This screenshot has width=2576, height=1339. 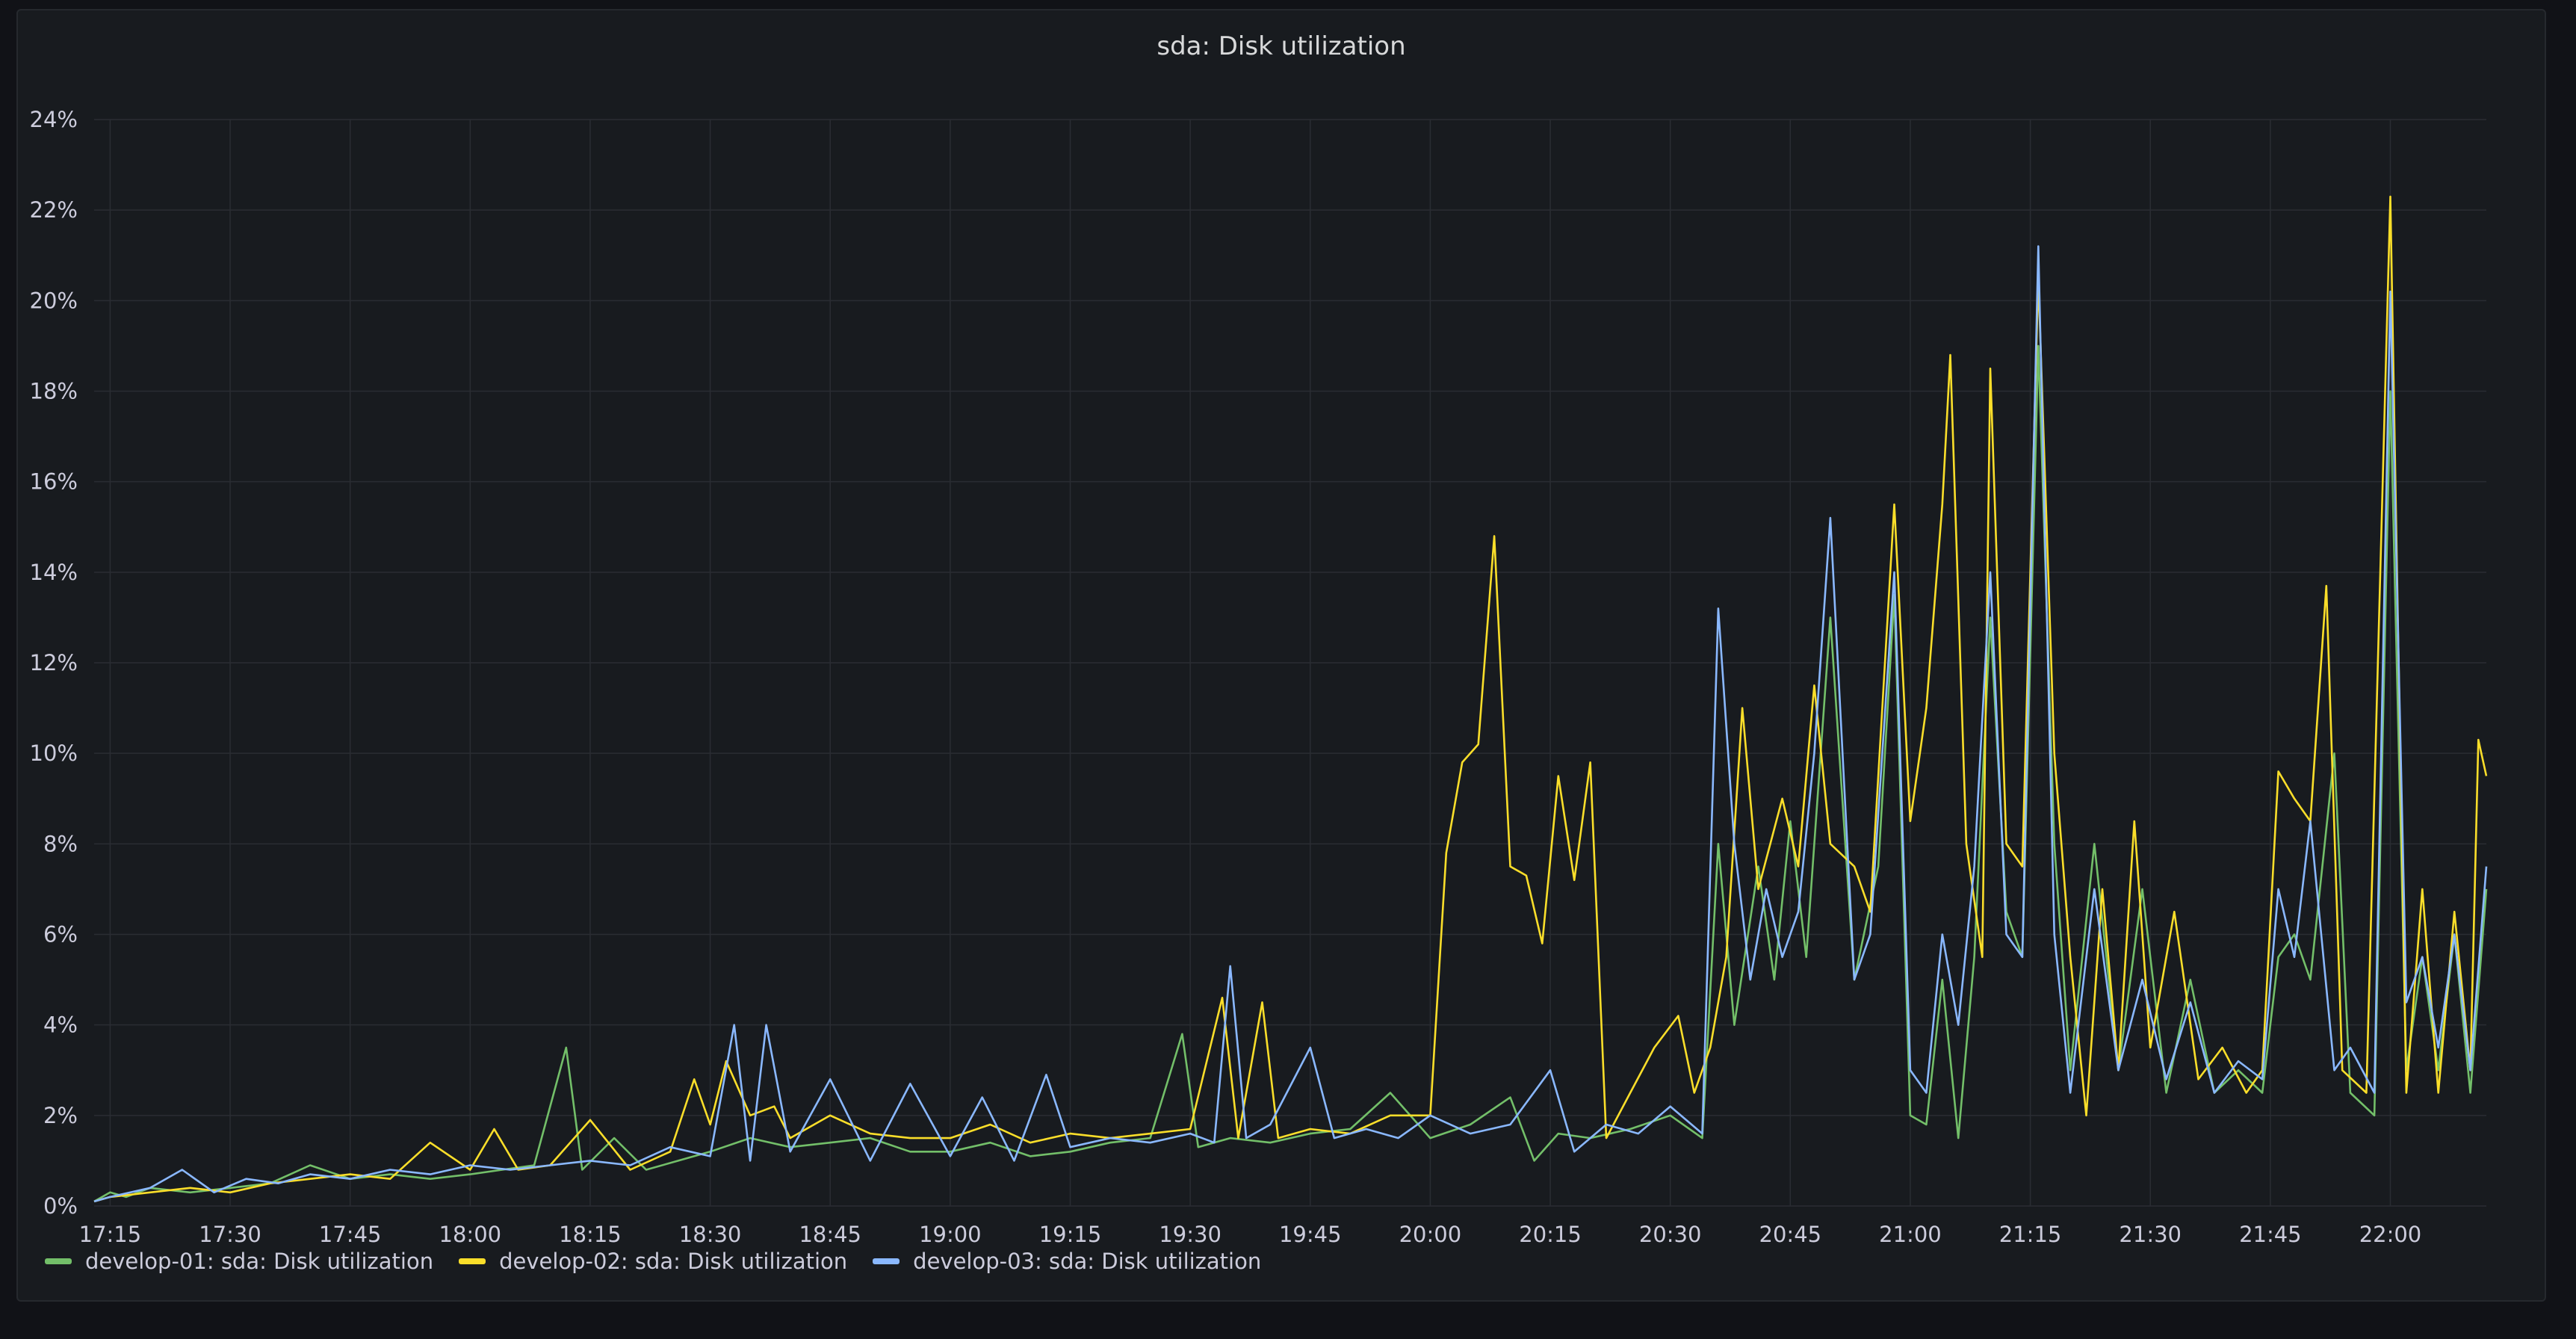 What do you see at coordinates (1190, 1234) in the screenshot?
I see `x-tick-label: 19:30` at bounding box center [1190, 1234].